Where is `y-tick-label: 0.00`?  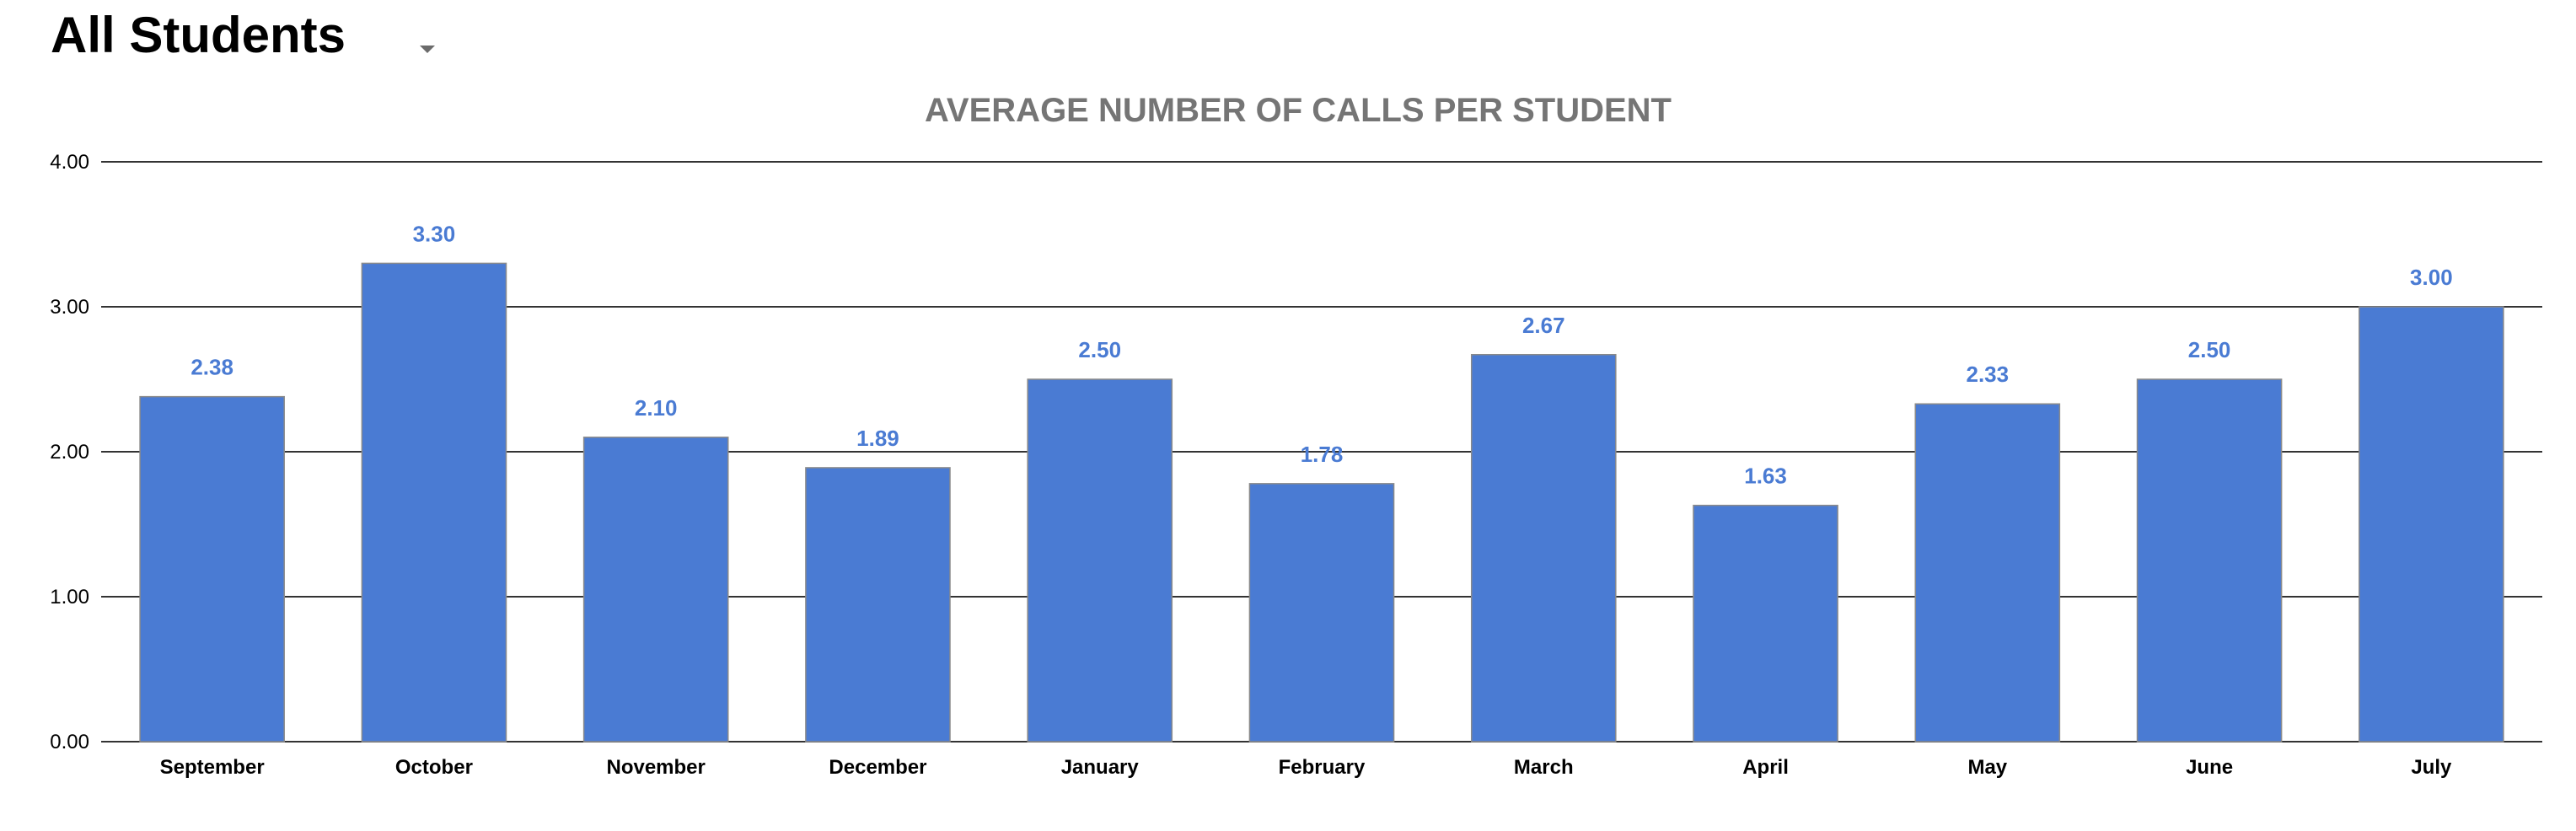
y-tick-label: 0.00 is located at coordinates (69, 742).